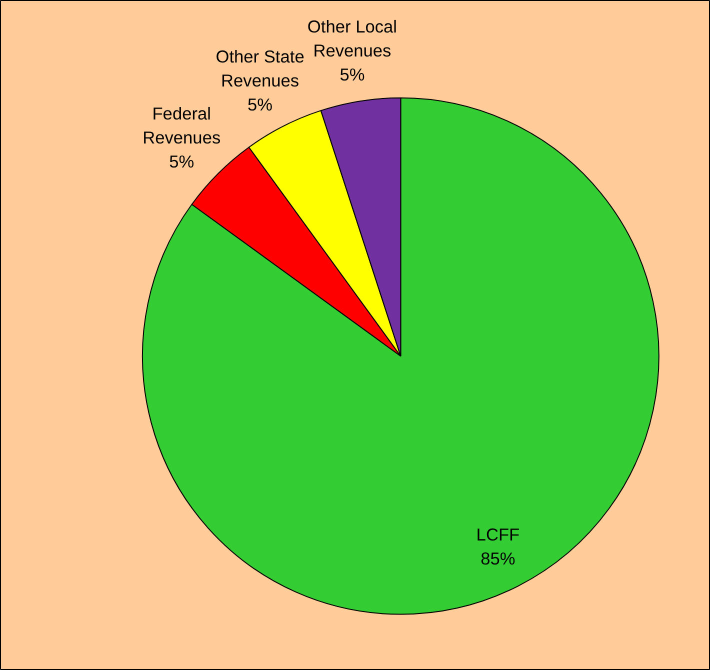 Image resolution: width=710 pixels, height=670 pixels. I want to click on slice-label: Other State Revenues, so click(260, 68).